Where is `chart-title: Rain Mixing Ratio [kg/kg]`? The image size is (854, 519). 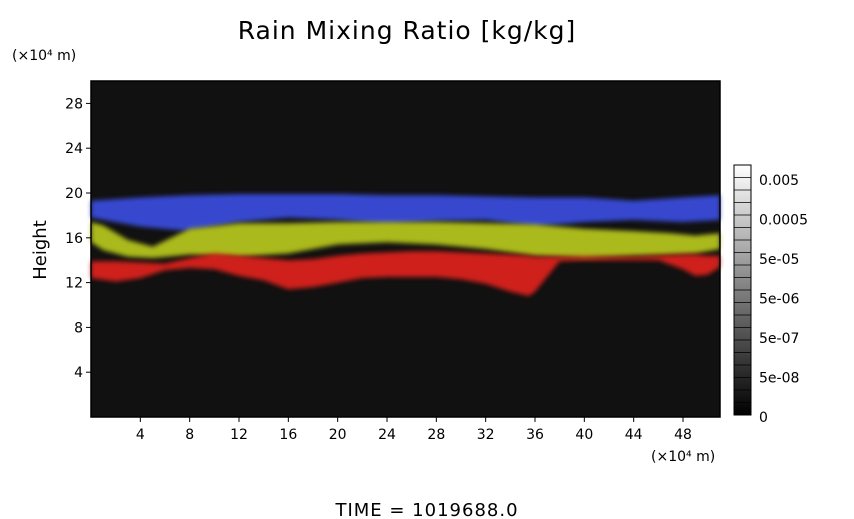
chart-title: Rain Mixing Ratio [kg/kg] is located at coordinates (407, 30).